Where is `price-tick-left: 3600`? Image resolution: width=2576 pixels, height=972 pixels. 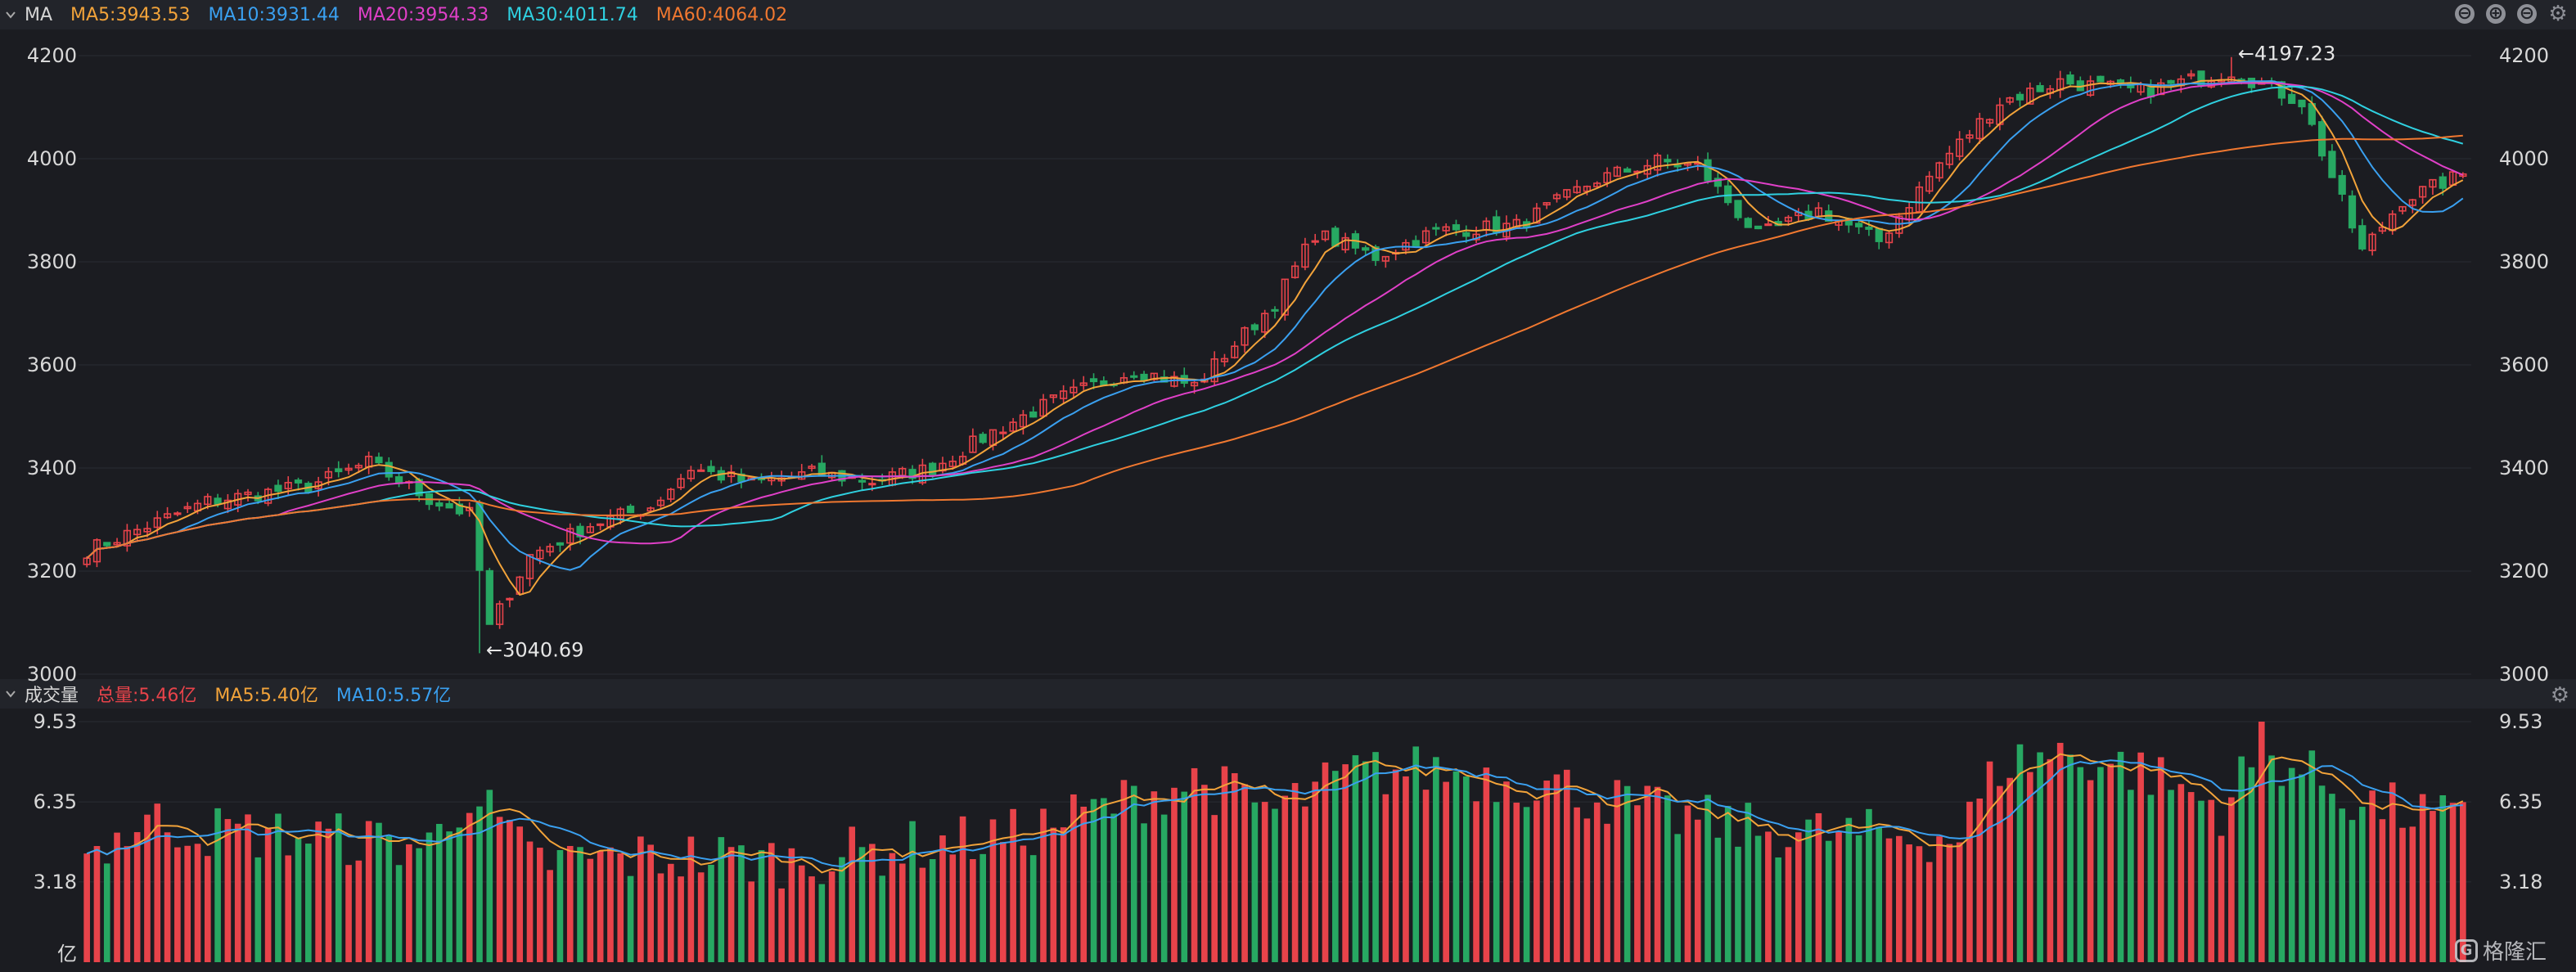 price-tick-left: 3600 is located at coordinates (52, 365).